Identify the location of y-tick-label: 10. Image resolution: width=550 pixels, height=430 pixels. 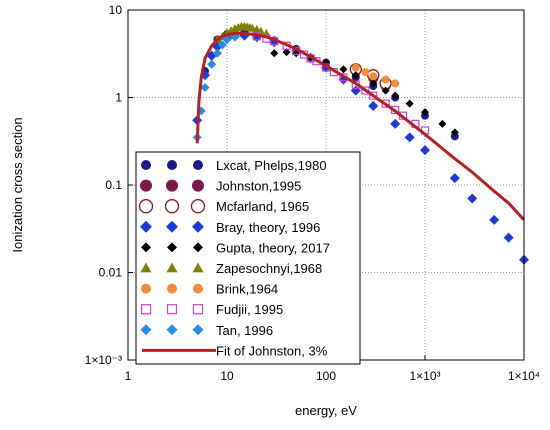
(116, 10).